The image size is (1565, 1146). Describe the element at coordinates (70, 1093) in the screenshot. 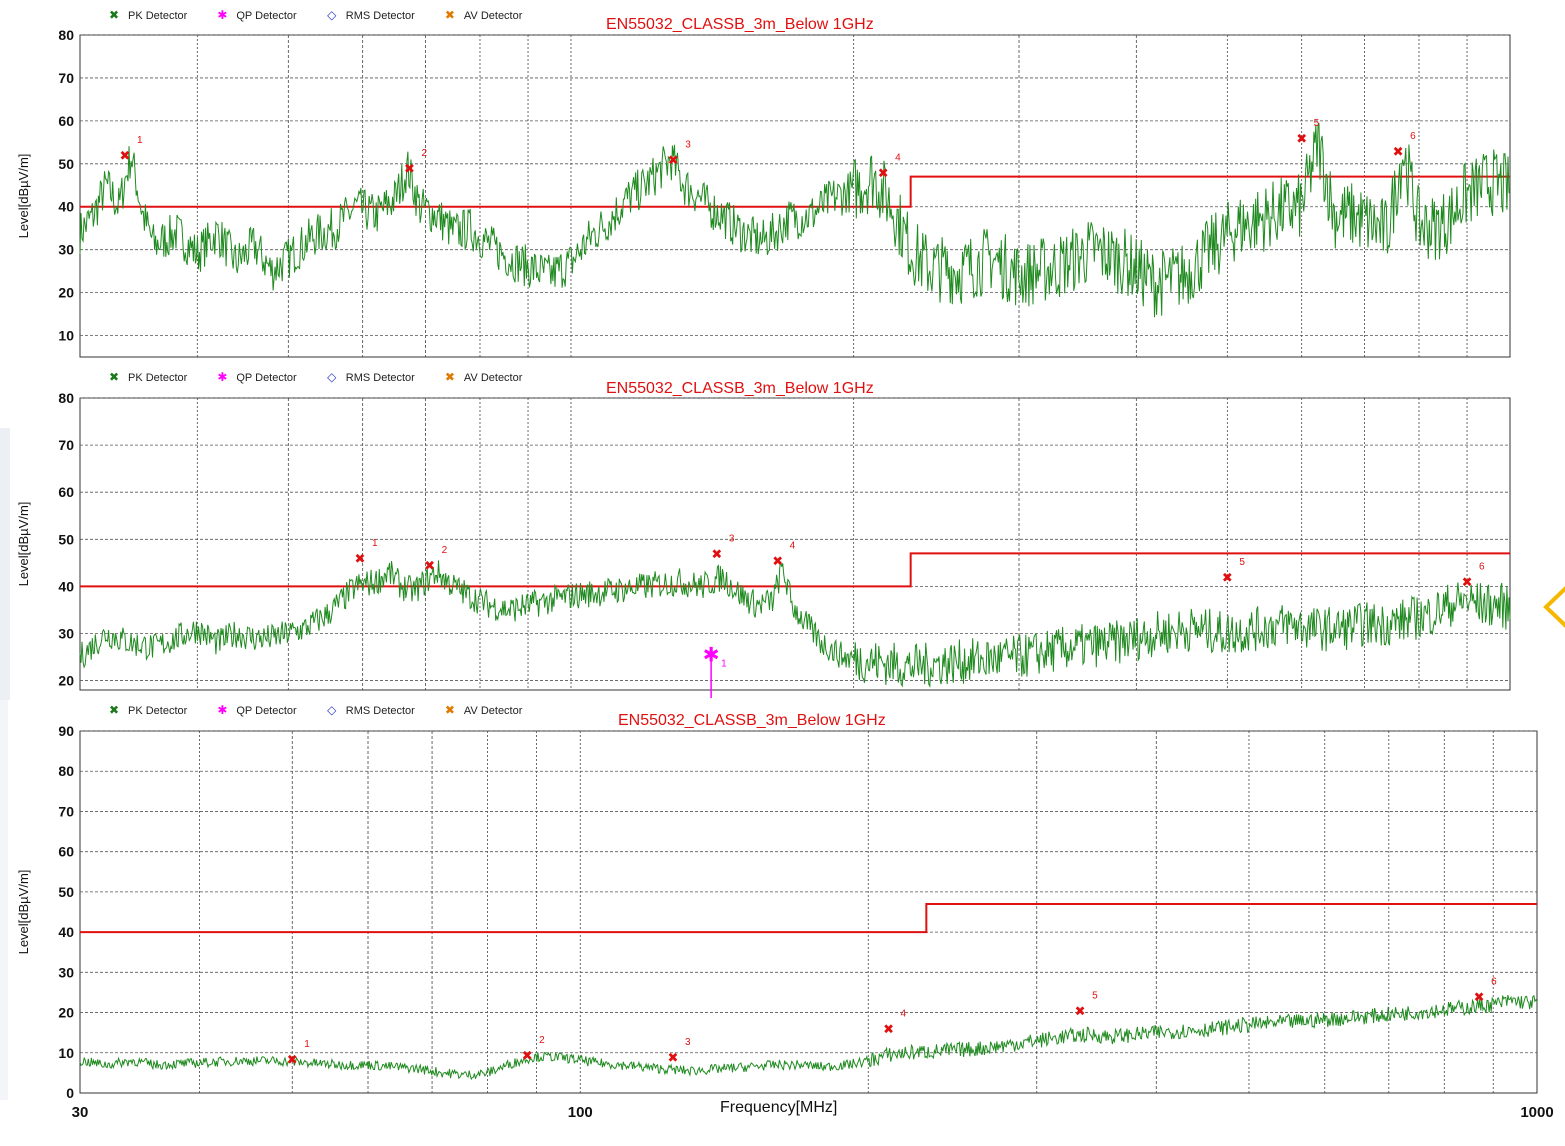

I see `y-tick-label: 0` at that location.